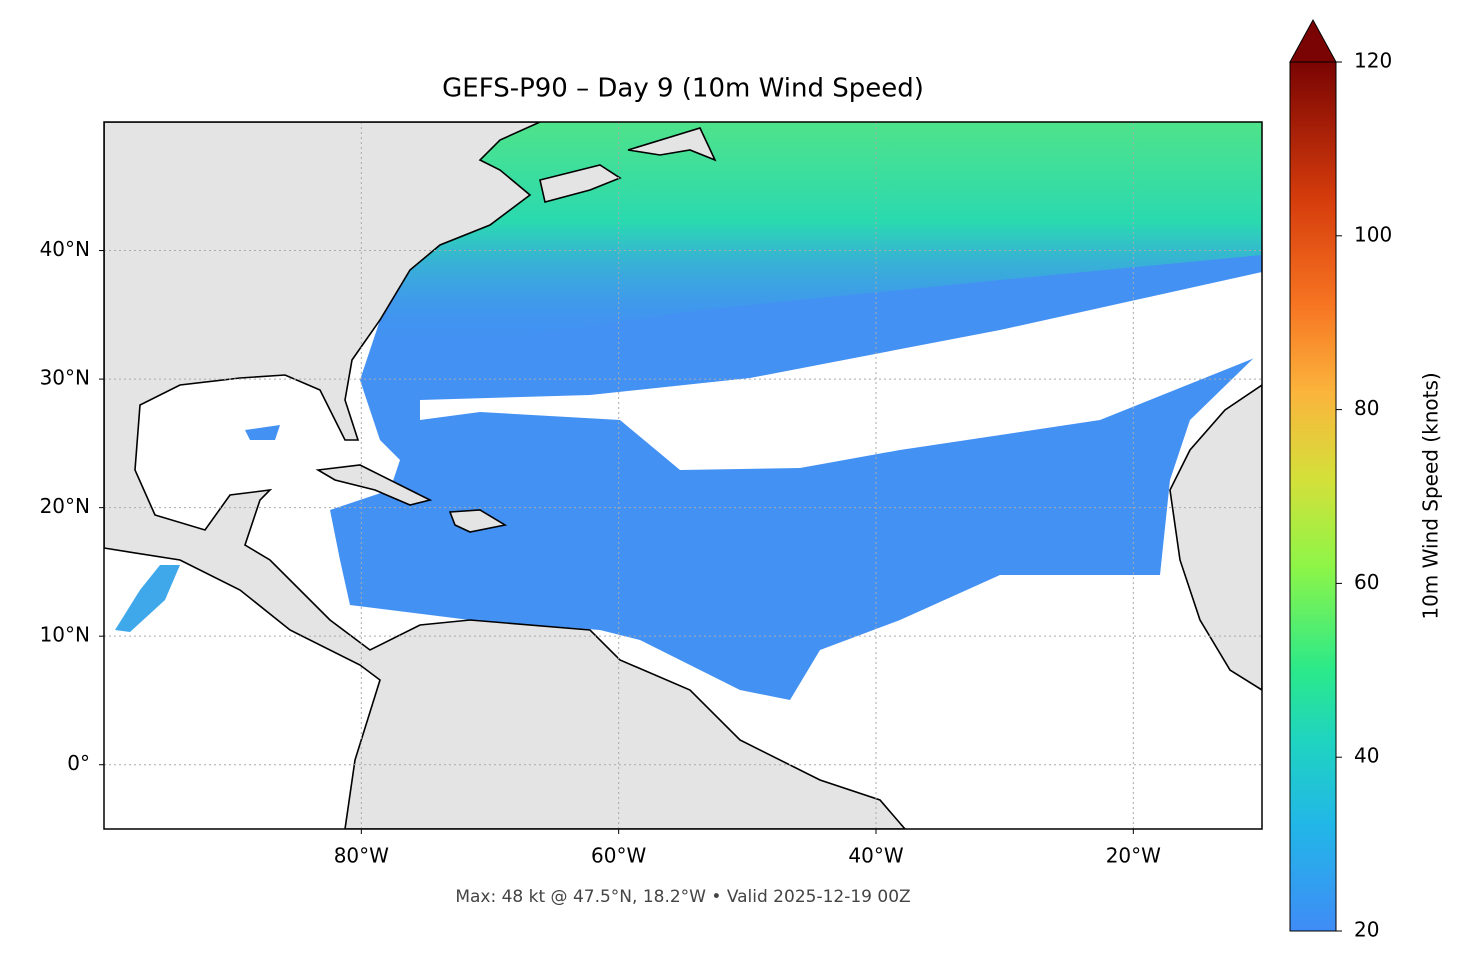  What do you see at coordinates (875, 856) in the screenshot?
I see `x-tick-label: 40°W` at bounding box center [875, 856].